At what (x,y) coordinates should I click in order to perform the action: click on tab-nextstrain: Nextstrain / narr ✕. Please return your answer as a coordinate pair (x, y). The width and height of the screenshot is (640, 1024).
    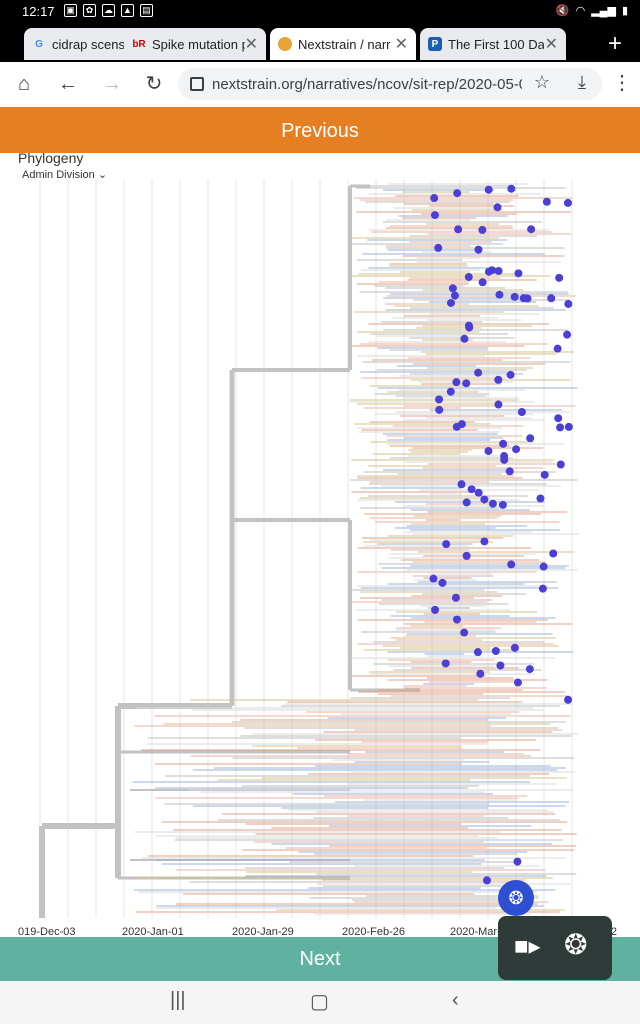
    Looking at the image, I should click on (343, 44).